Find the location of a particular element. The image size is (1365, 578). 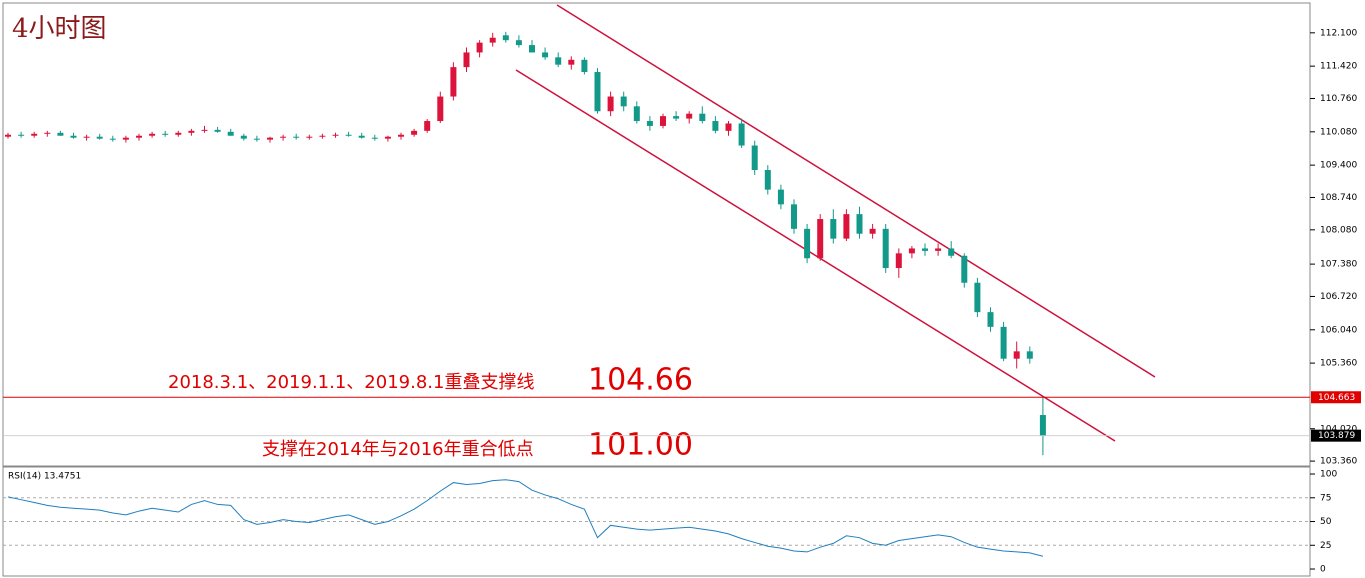

price-tag-label: 104.663 is located at coordinates (1336, 398).